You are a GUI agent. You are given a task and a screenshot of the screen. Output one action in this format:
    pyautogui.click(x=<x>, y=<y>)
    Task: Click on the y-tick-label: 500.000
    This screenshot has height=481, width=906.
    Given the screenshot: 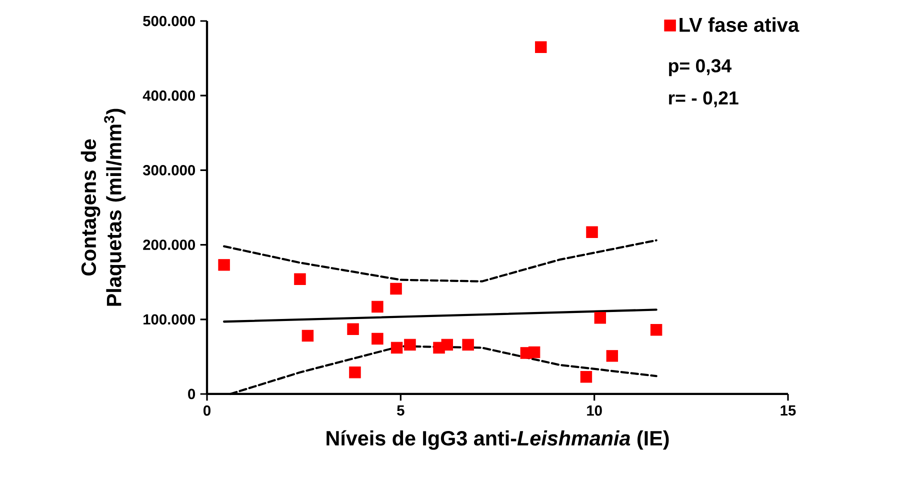 What is the action you would take?
    pyautogui.click(x=169, y=21)
    